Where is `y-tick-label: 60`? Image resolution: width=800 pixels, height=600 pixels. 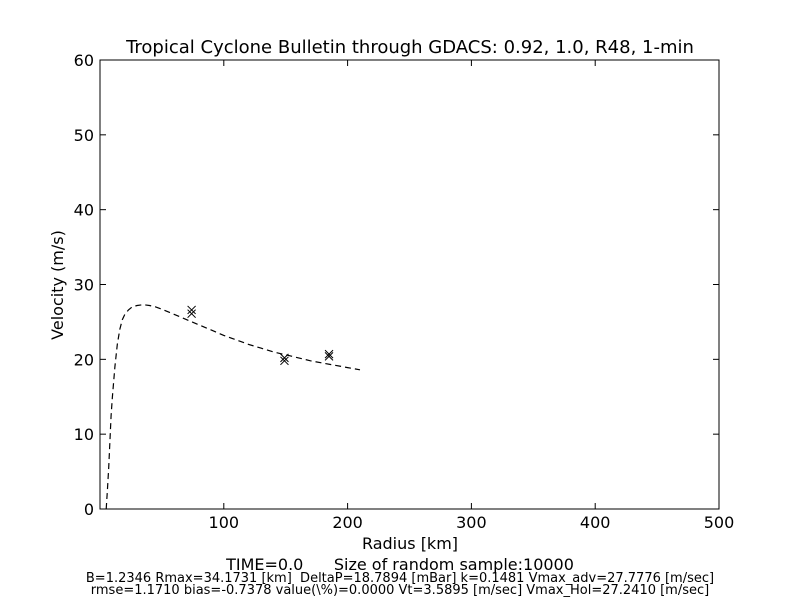 y-tick-label: 60 is located at coordinates (84, 60).